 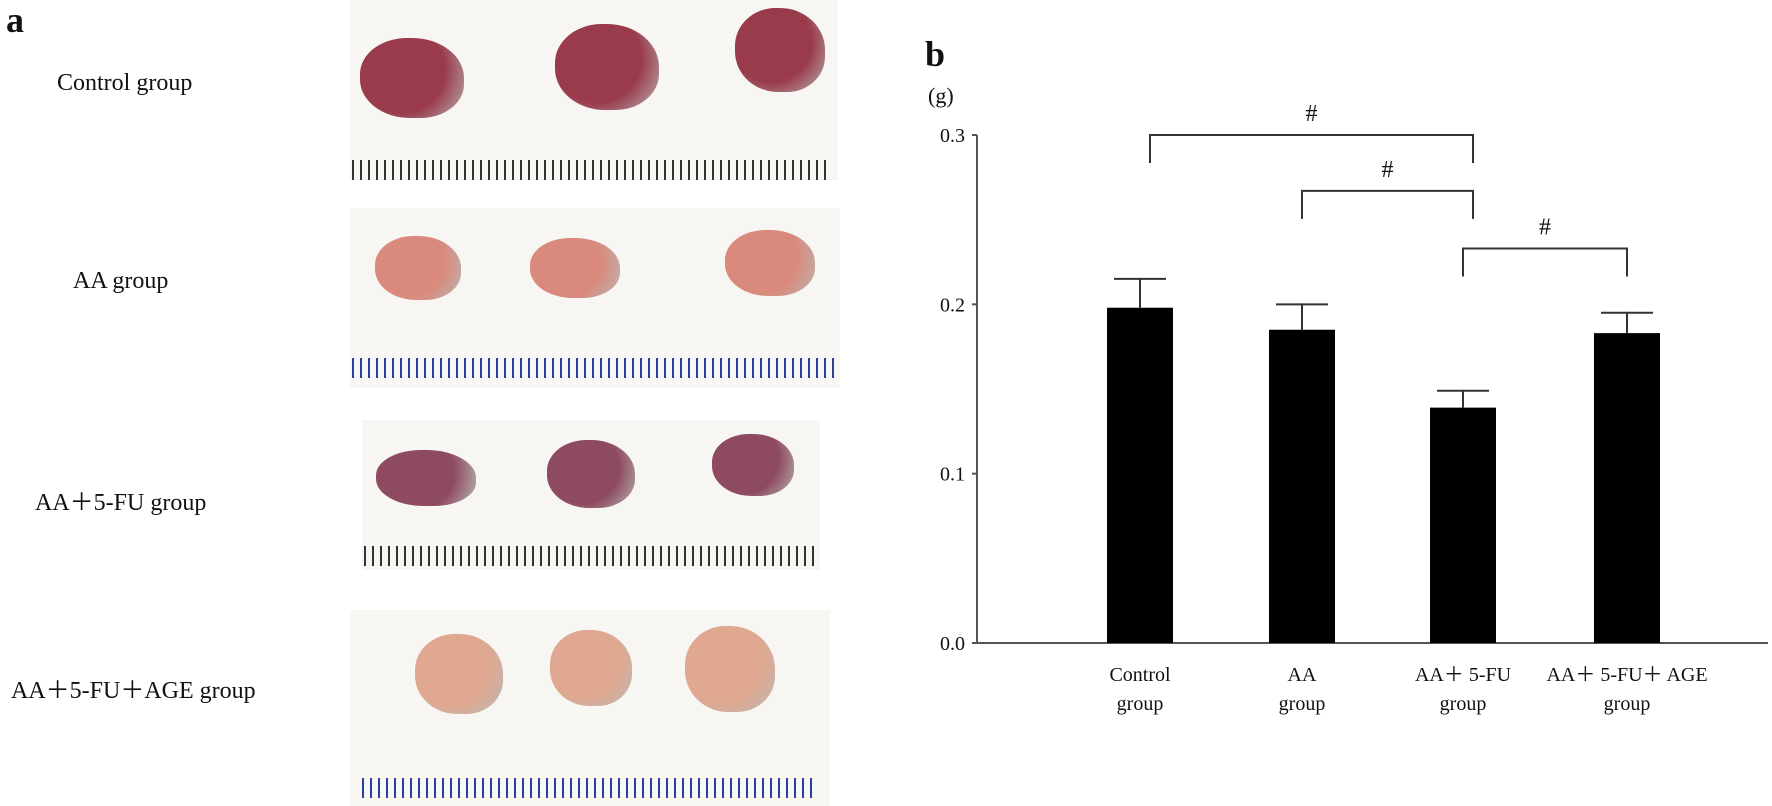 What do you see at coordinates (1626, 675) in the screenshot?
I see `x-tick-label-line1: AA＋ 5-FU＋ AGE` at bounding box center [1626, 675].